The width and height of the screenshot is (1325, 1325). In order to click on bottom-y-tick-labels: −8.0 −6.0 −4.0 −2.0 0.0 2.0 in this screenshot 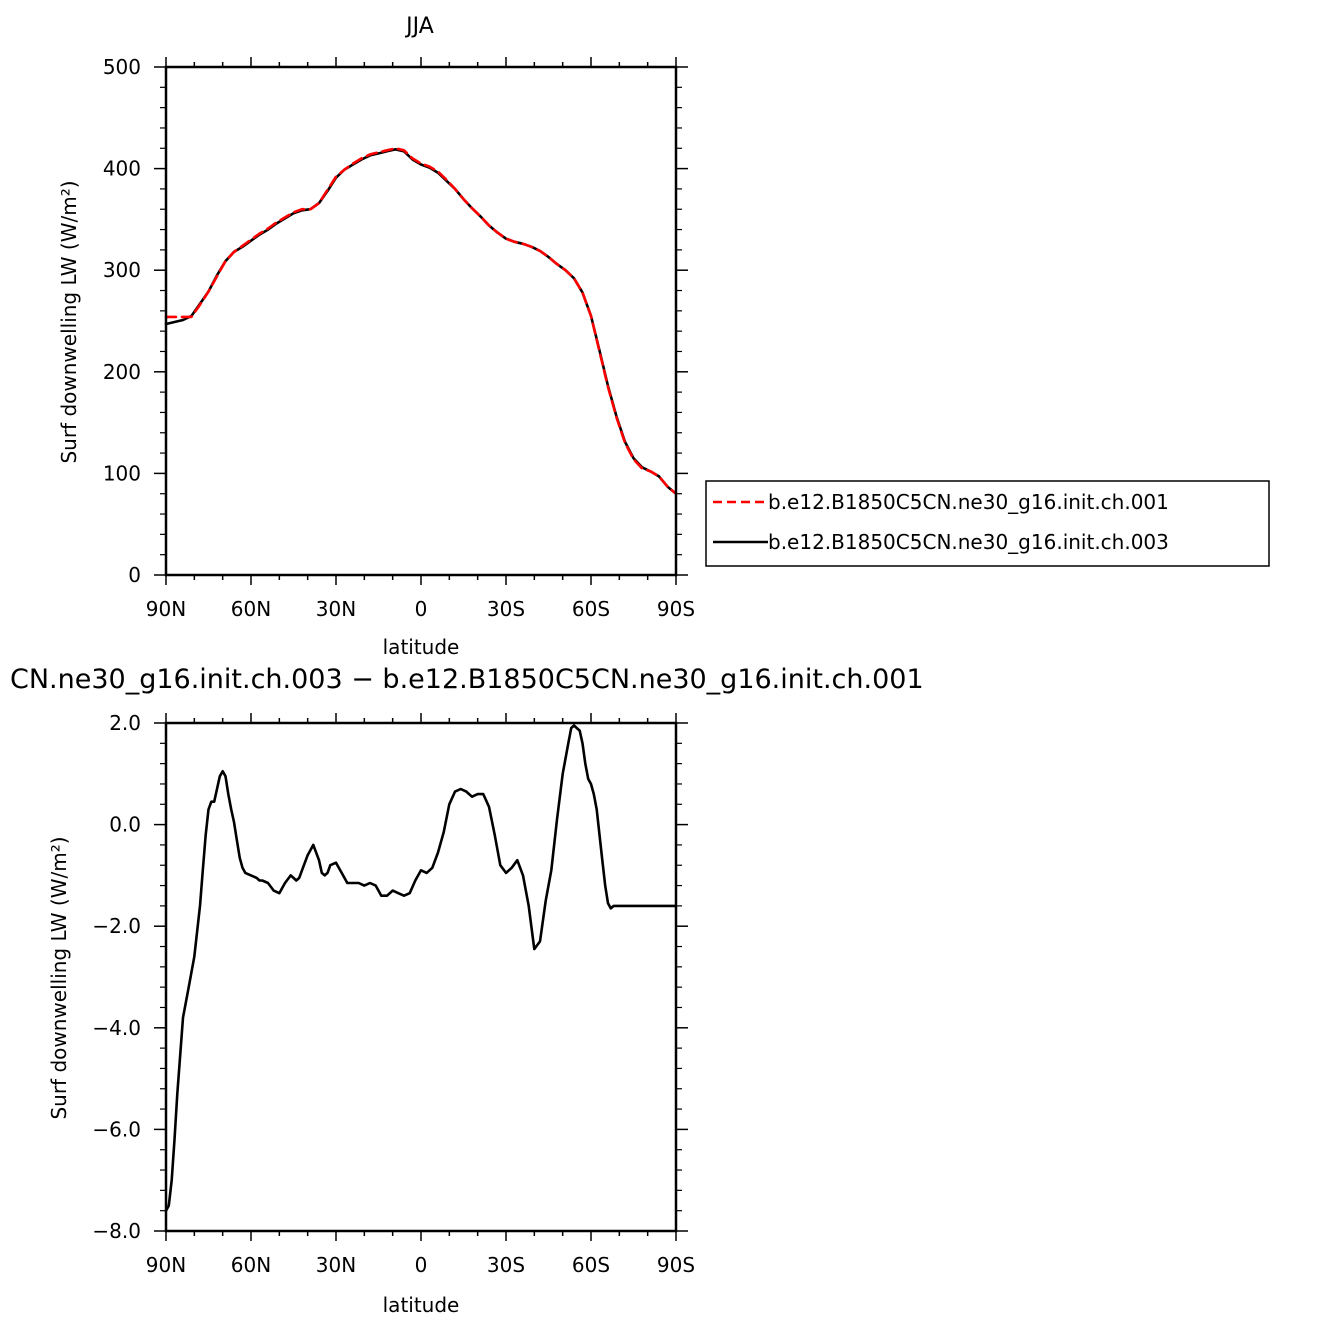, I will do `click(116, 977)`.